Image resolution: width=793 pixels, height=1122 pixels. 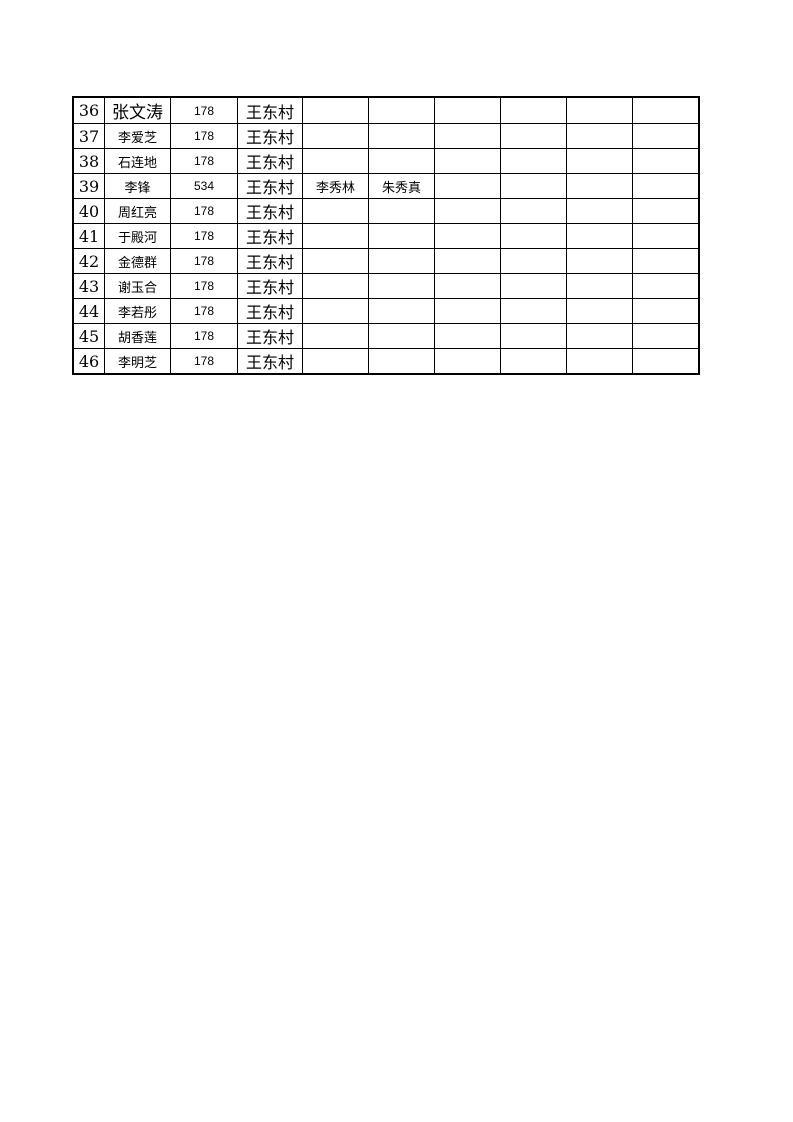 What do you see at coordinates (88, 261) in the screenshot?
I see `row-number: 42` at bounding box center [88, 261].